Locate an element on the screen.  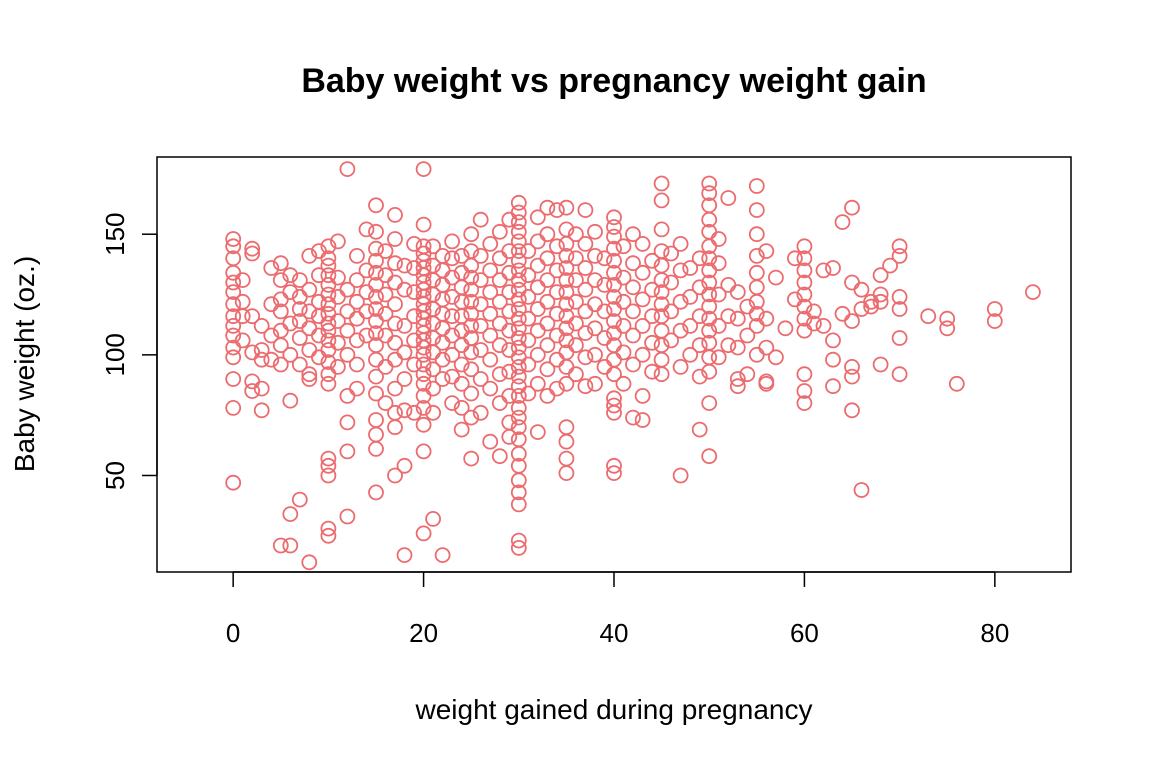
x-tick-label: 60 is located at coordinates (804, 633).